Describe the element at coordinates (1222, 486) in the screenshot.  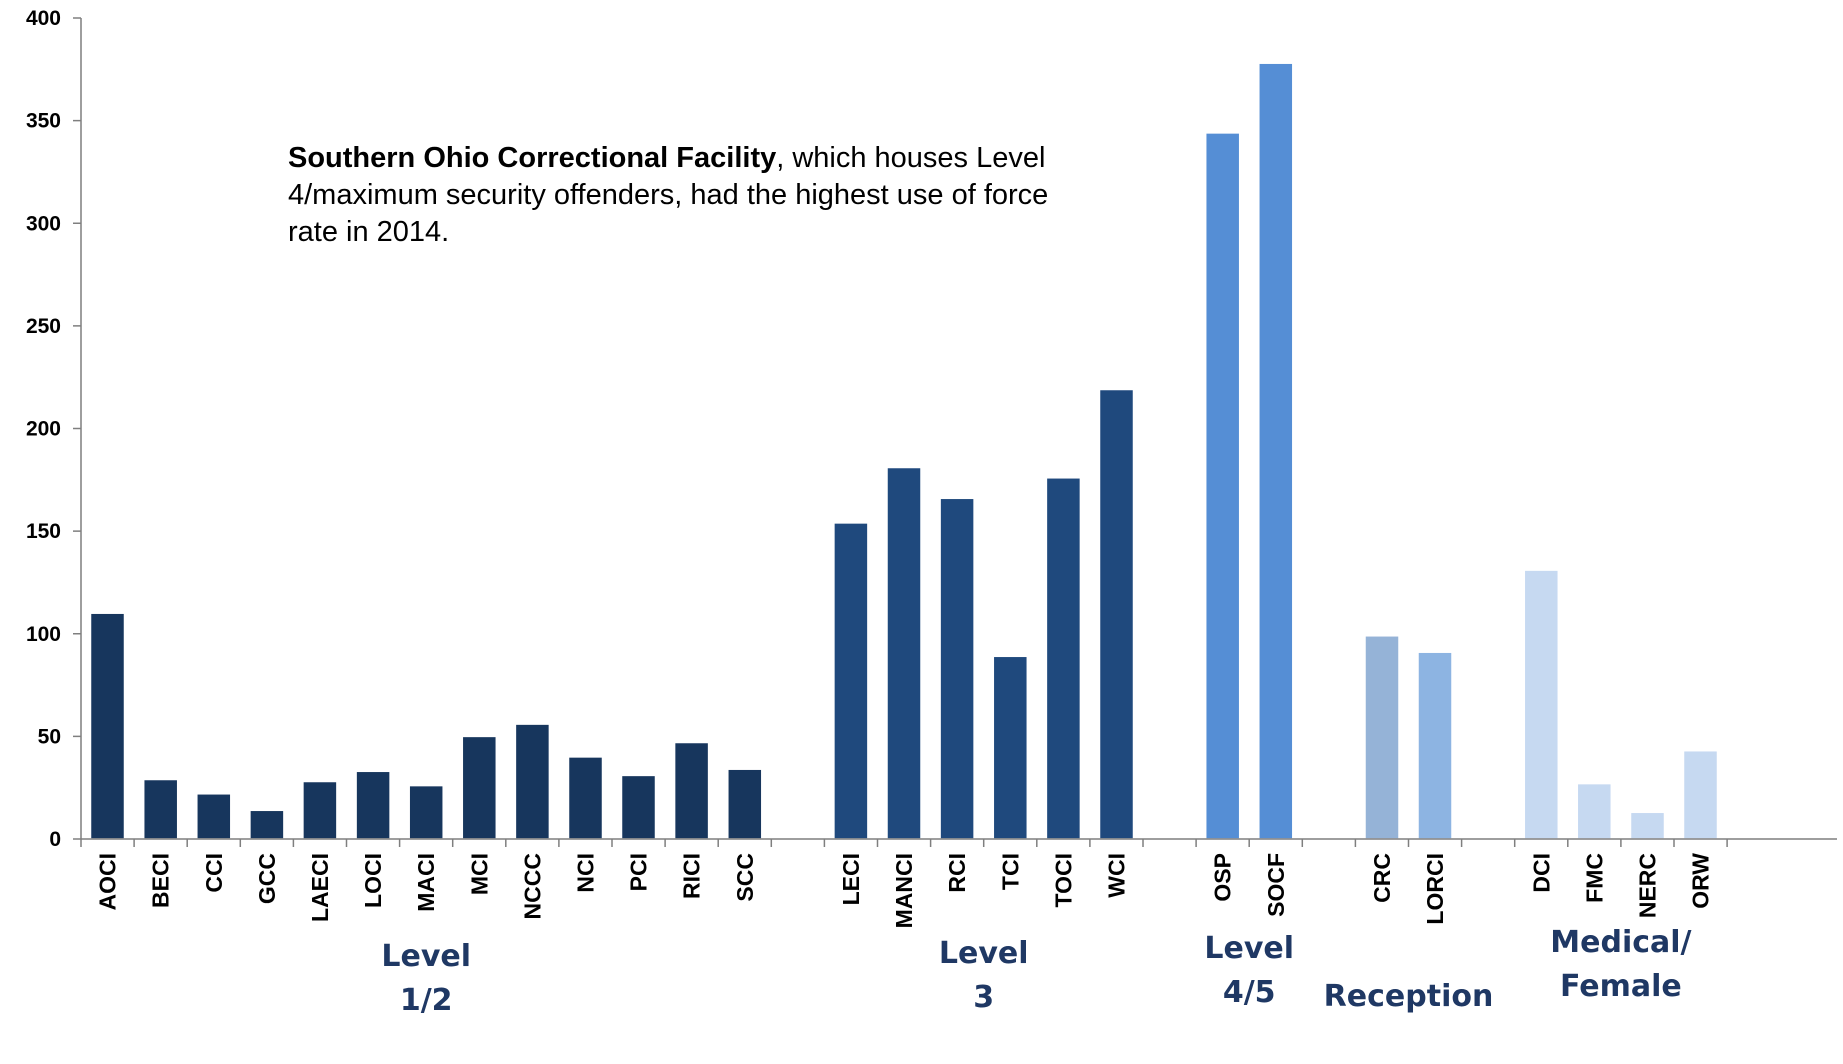
I see `bar-osp` at that location.